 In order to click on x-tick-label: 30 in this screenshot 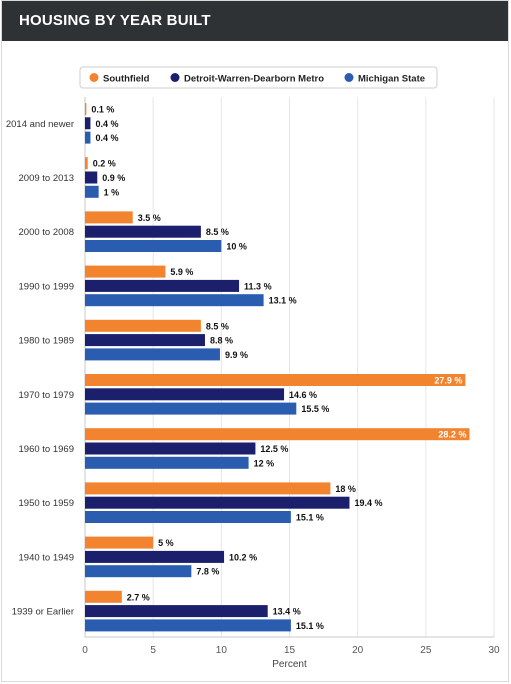, I will do `click(494, 650)`.